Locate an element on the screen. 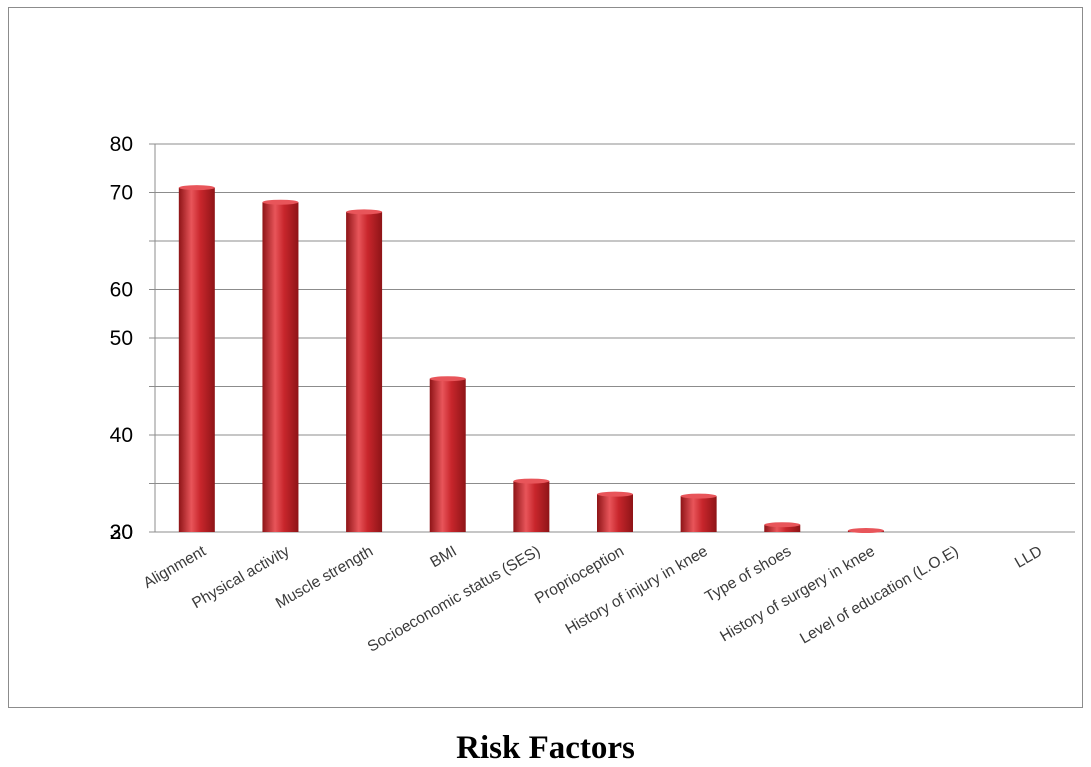  x-category-label: Level of education (L.O.E) is located at coordinates (879, 595).